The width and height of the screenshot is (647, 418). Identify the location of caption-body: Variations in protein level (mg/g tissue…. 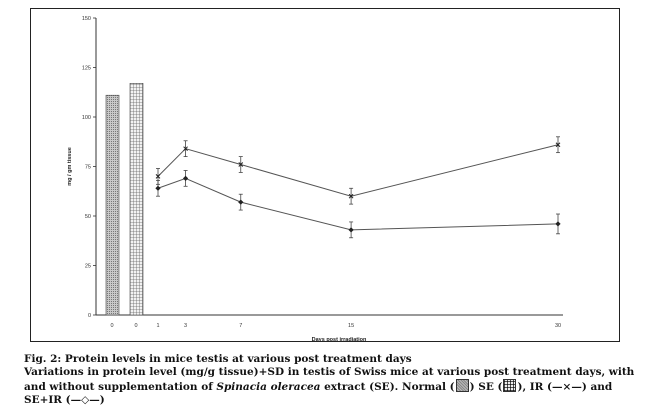
(329, 386).